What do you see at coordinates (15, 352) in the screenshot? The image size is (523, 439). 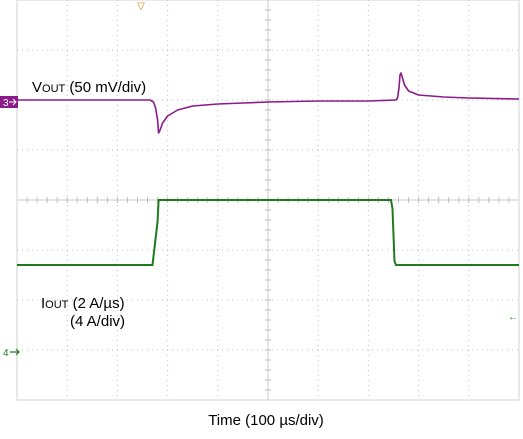 I see `channel-4-arrow-icon` at bounding box center [15, 352].